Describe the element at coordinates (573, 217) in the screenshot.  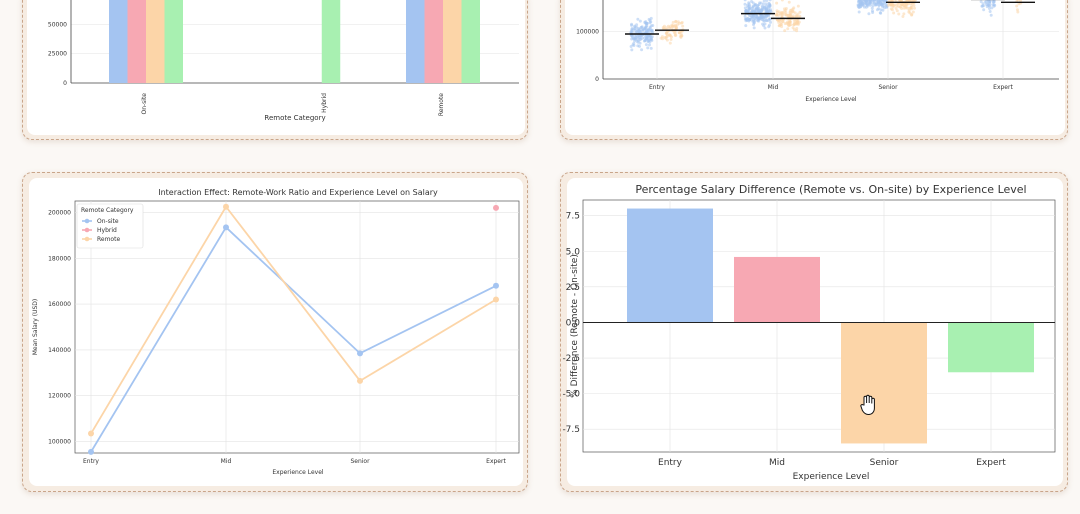
I see `y-tick-label: 7.5` at that location.